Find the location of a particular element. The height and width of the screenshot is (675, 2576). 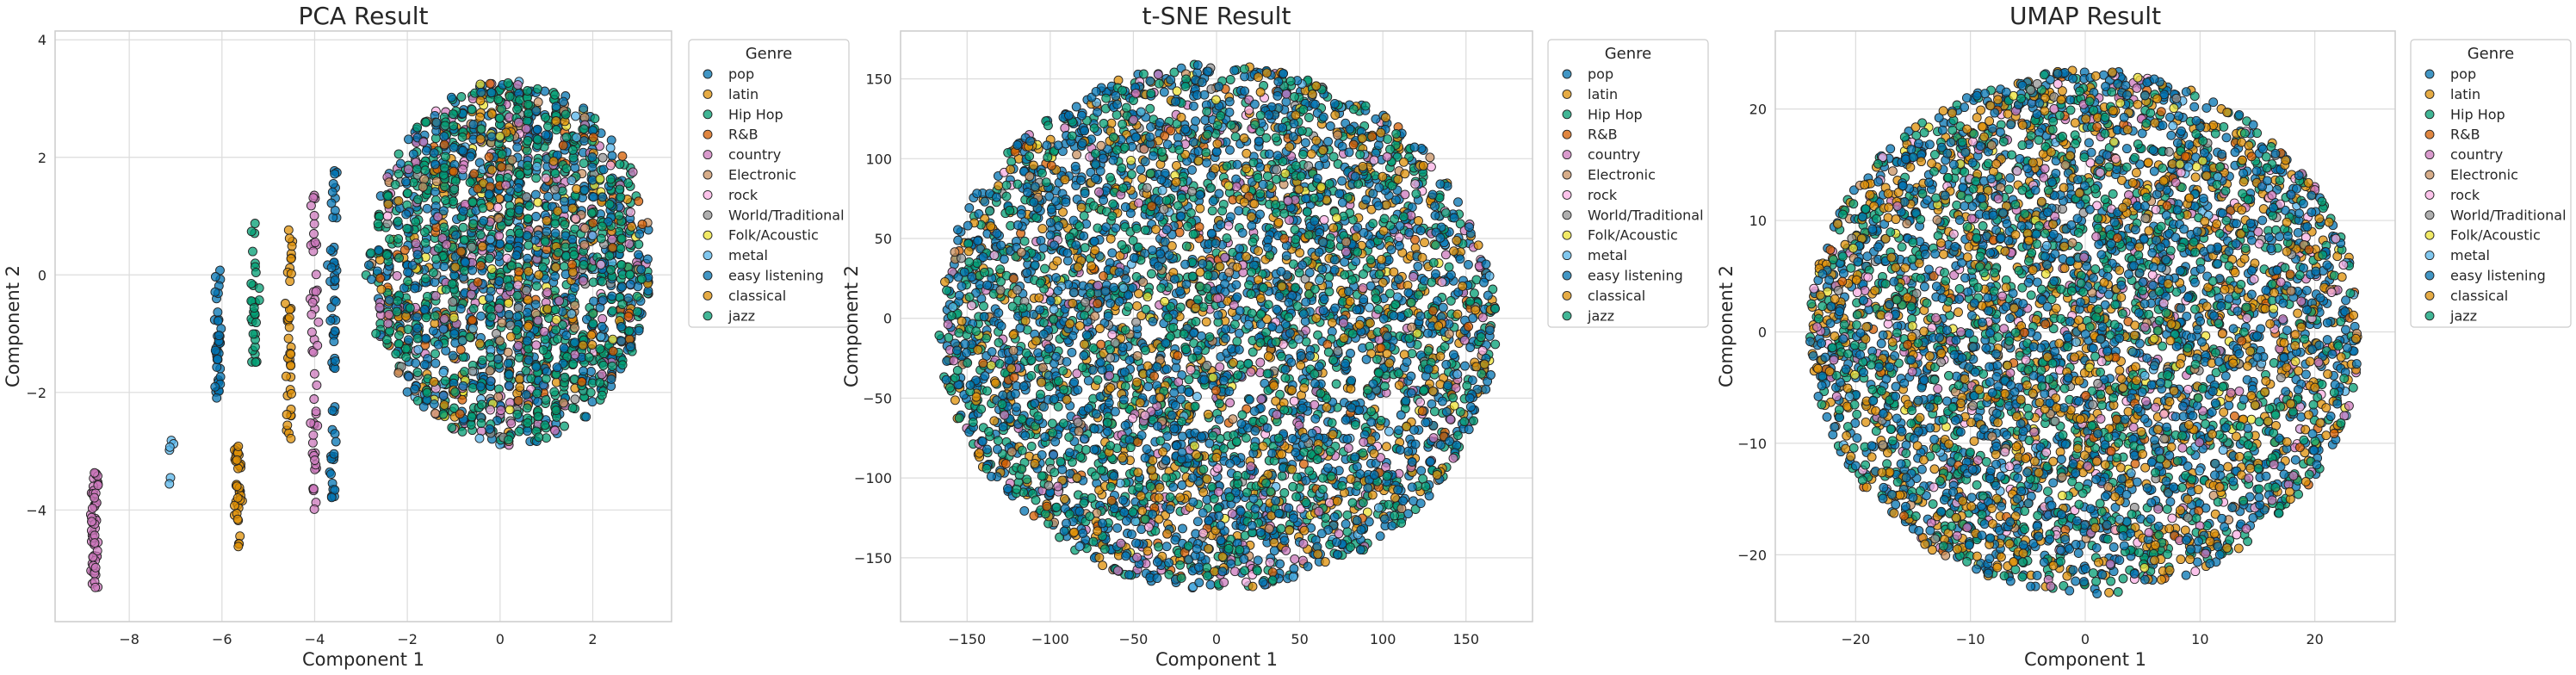

pca-legend-title: Genre is located at coordinates (769, 54).